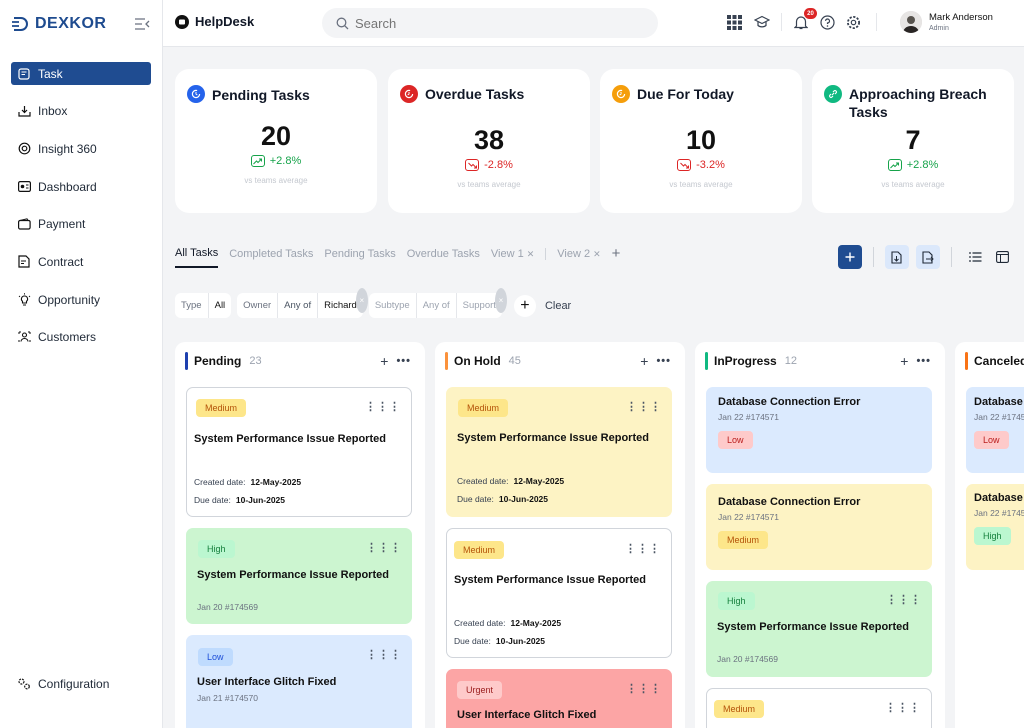  What do you see at coordinates (853, 22) in the screenshot?
I see `settings-gear-icon` at bounding box center [853, 22].